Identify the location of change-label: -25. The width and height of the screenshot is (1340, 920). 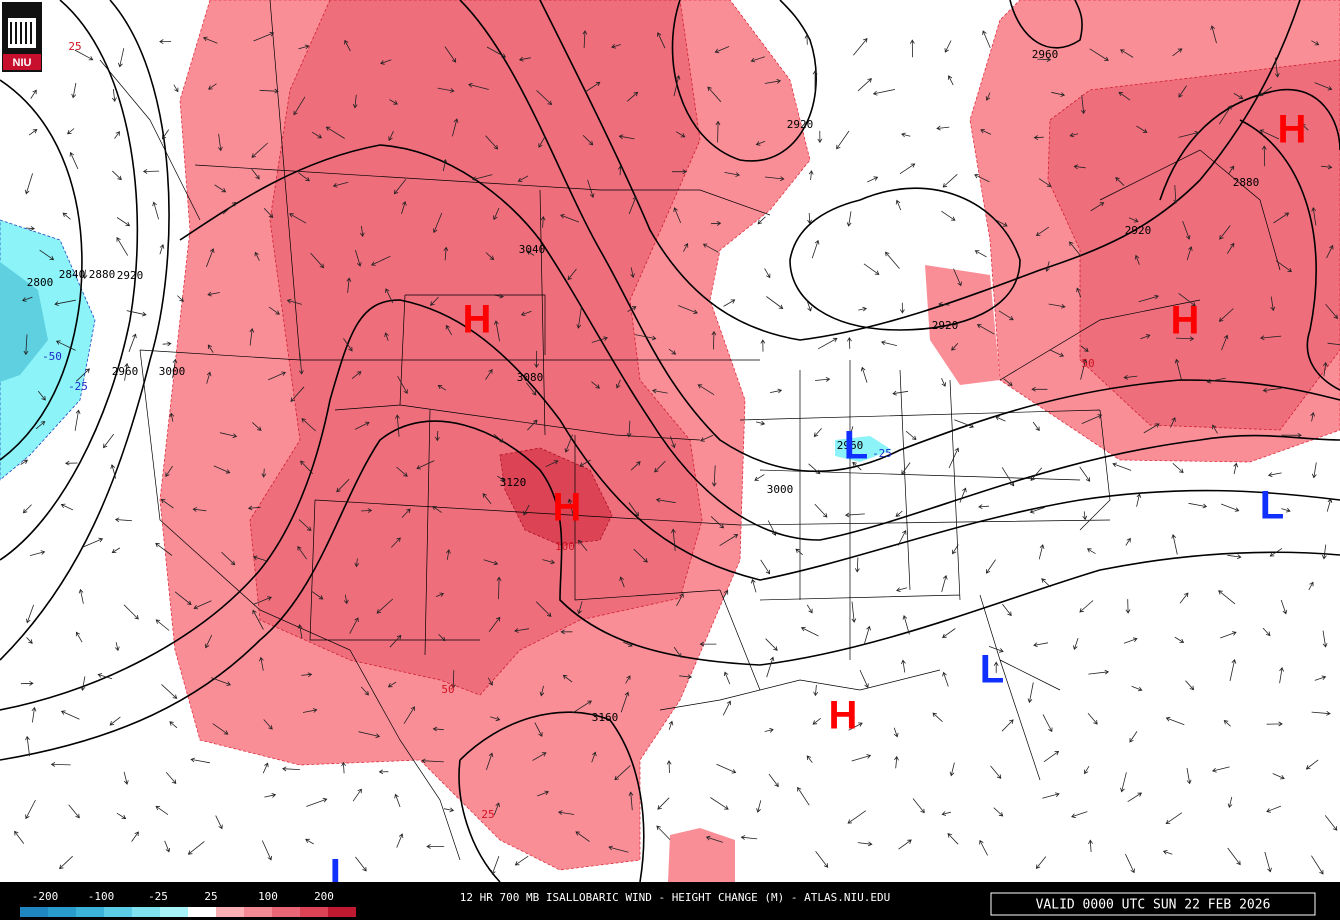
(882, 453).